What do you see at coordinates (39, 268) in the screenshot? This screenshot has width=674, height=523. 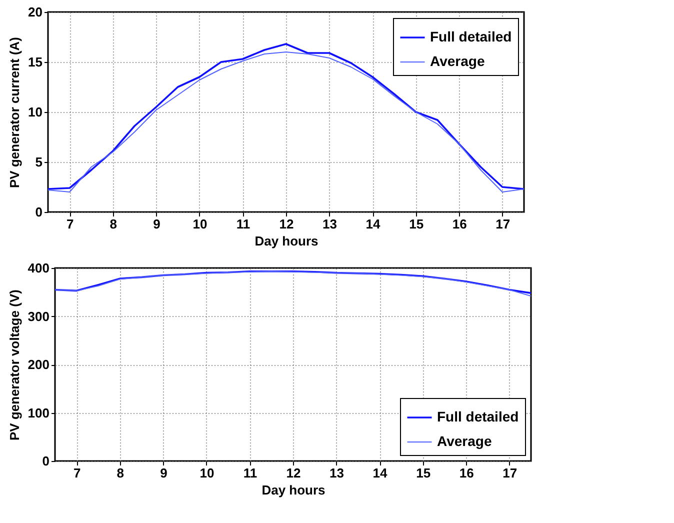 I see `y-tick-label: 400` at bounding box center [39, 268].